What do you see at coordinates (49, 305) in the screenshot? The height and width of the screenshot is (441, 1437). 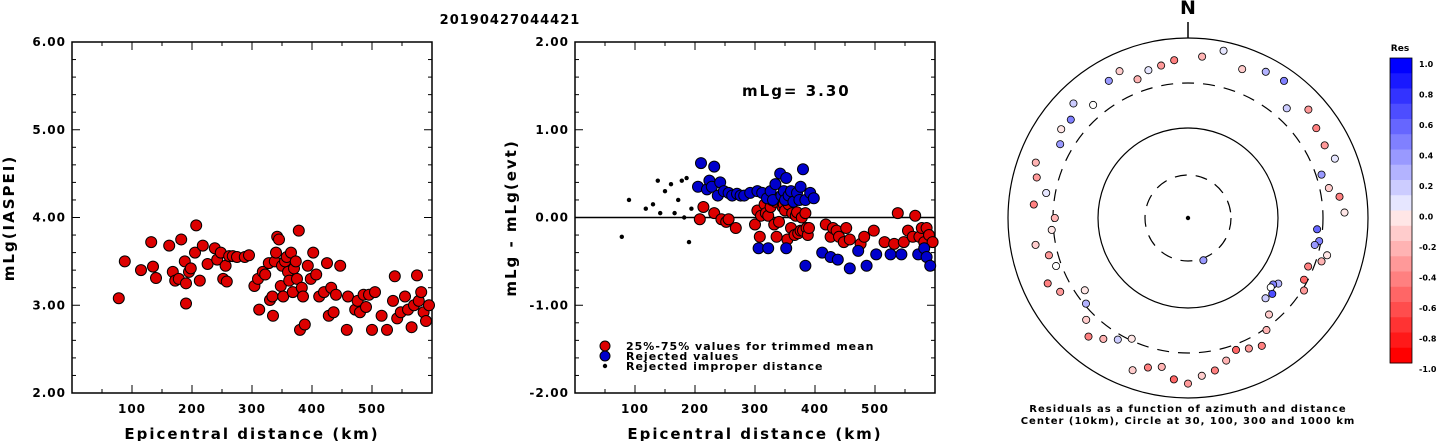 I see `chart-left-y-tick-label: 3.00` at bounding box center [49, 305].